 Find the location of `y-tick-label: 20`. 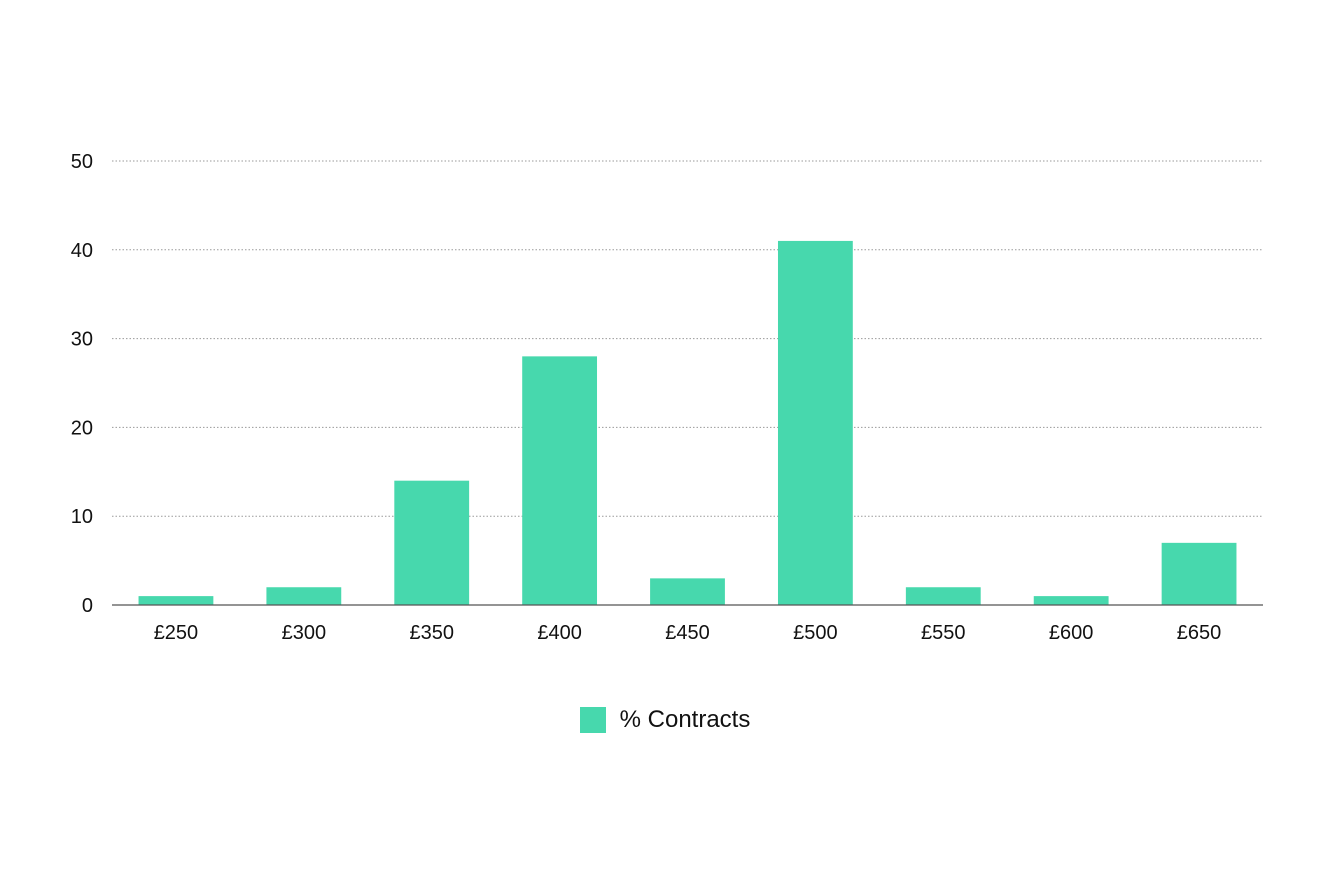

y-tick-label: 20 is located at coordinates (82, 428).